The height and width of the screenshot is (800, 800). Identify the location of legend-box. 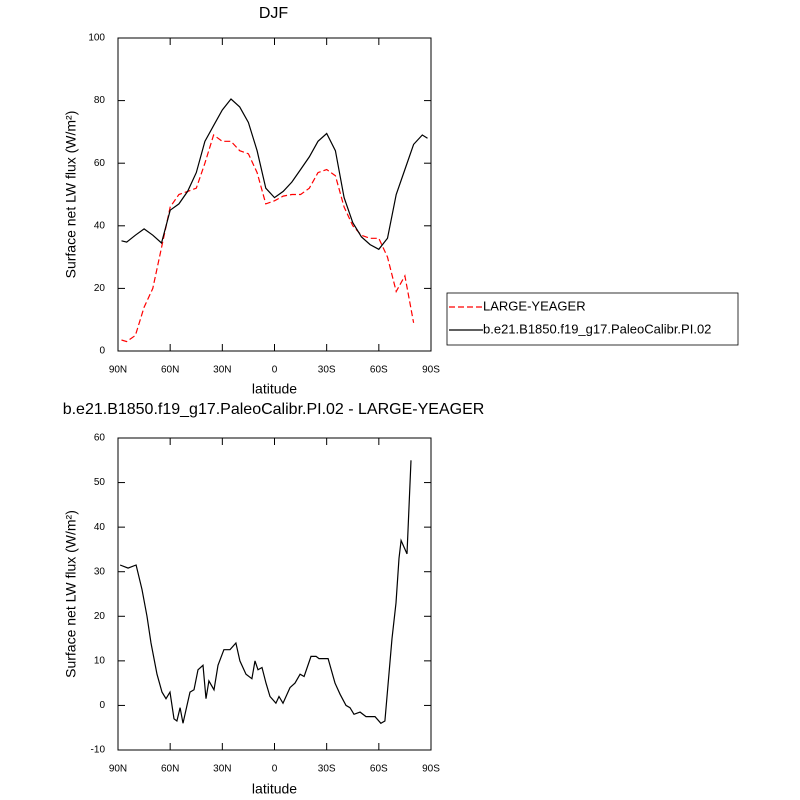
(592, 319).